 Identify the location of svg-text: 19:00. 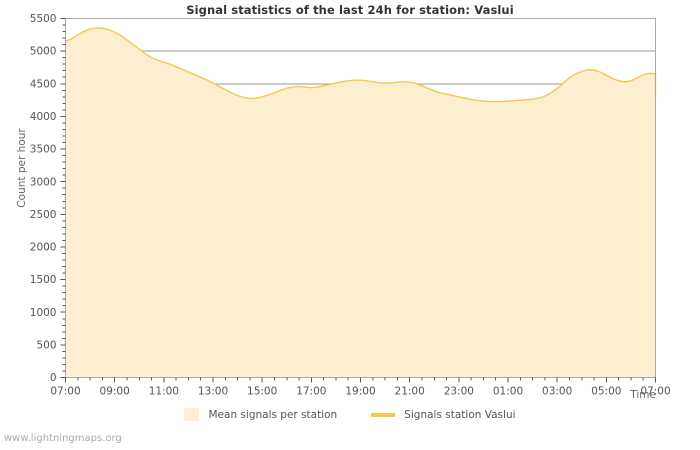
(360, 392).